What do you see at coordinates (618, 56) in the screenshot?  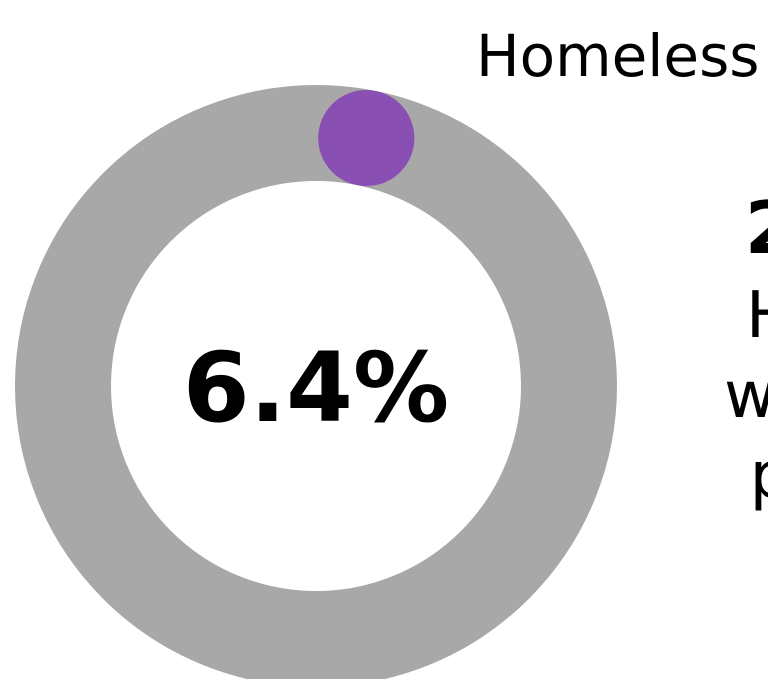 I see `header-label: Homeless` at bounding box center [618, 56].